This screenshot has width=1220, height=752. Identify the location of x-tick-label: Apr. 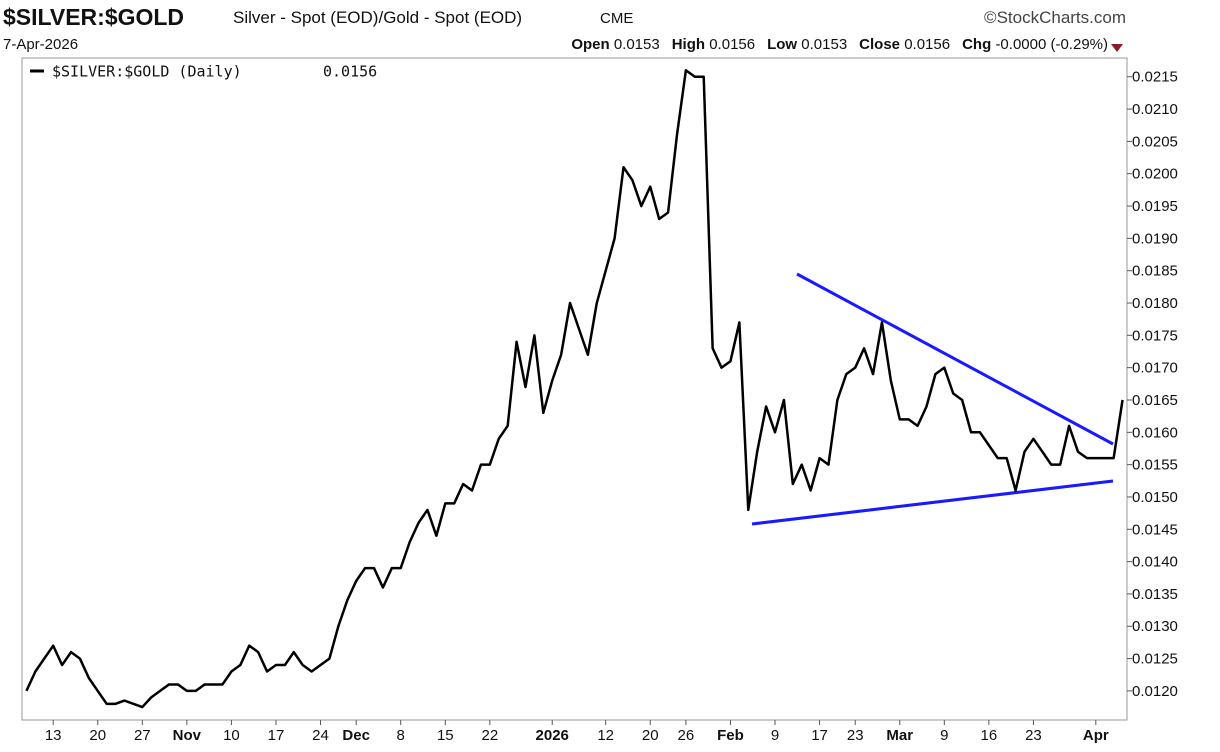
(1096, 735).